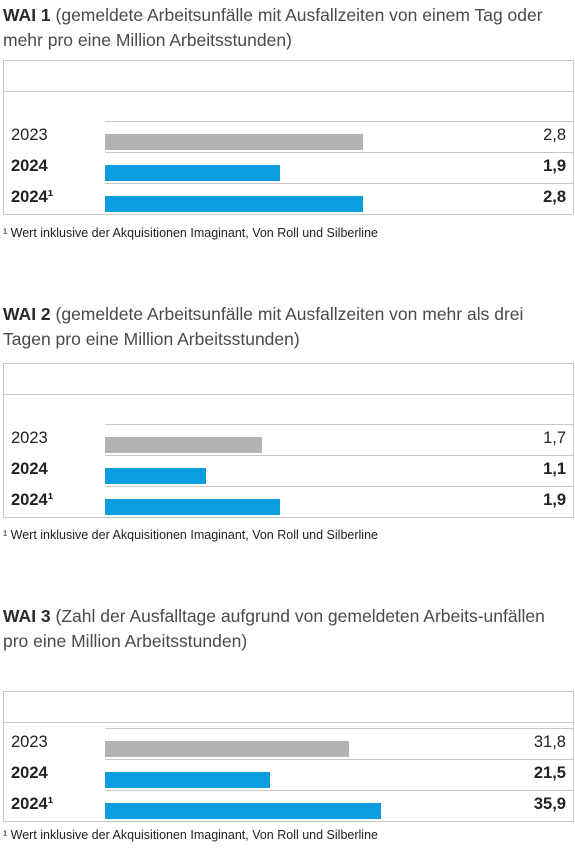 Image resolution: width=575 pixels, height=848 pixels. What do you see at coordinates (288, 774) in the screenshot?
I see `chart-row: 2024 21,5` at bounding box center [288, 774].